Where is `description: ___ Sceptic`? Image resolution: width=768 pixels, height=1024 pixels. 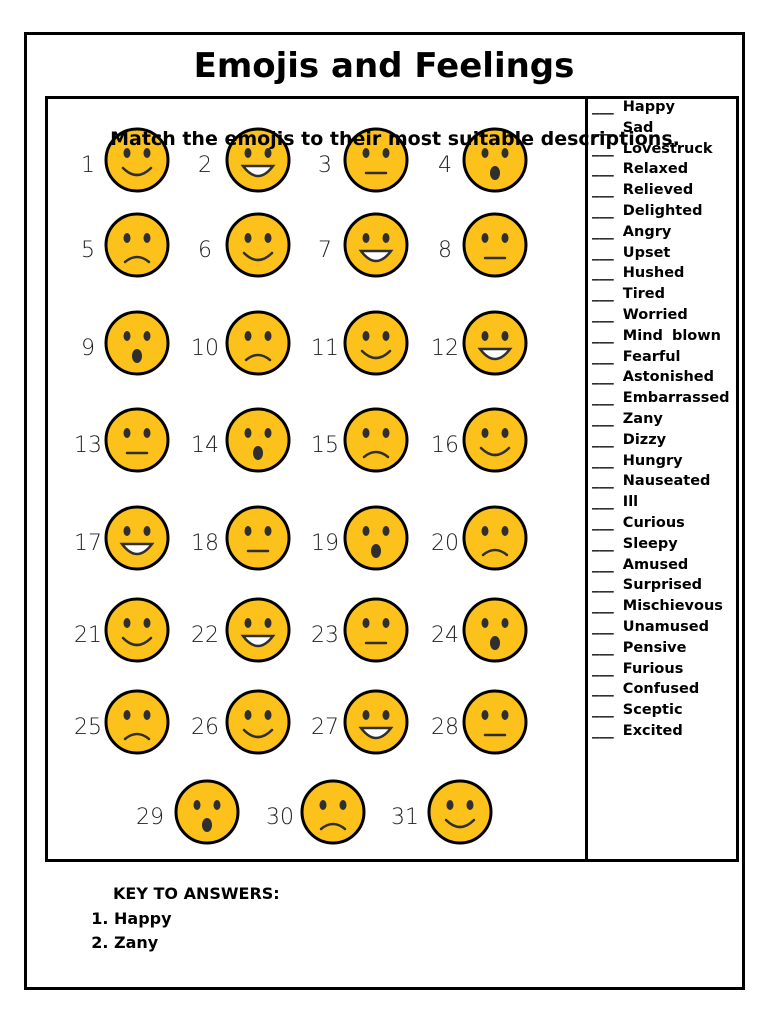 description: ___ Sceptic is located at coordinates (637, 710).